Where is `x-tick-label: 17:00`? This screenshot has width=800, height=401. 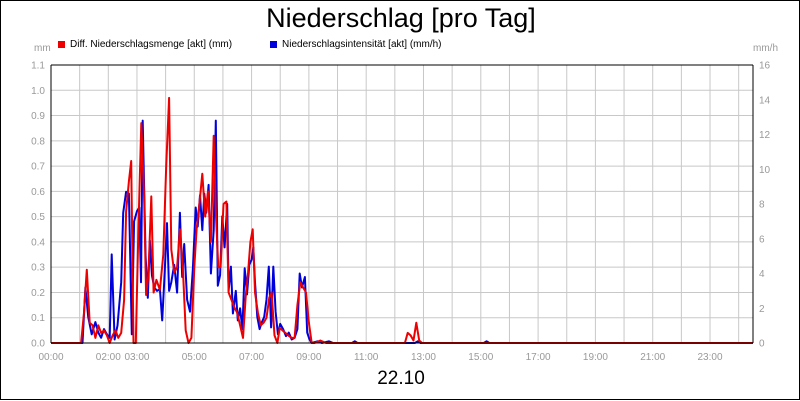 x-tick-label: 17:00 is located at coordinates (538, 357).